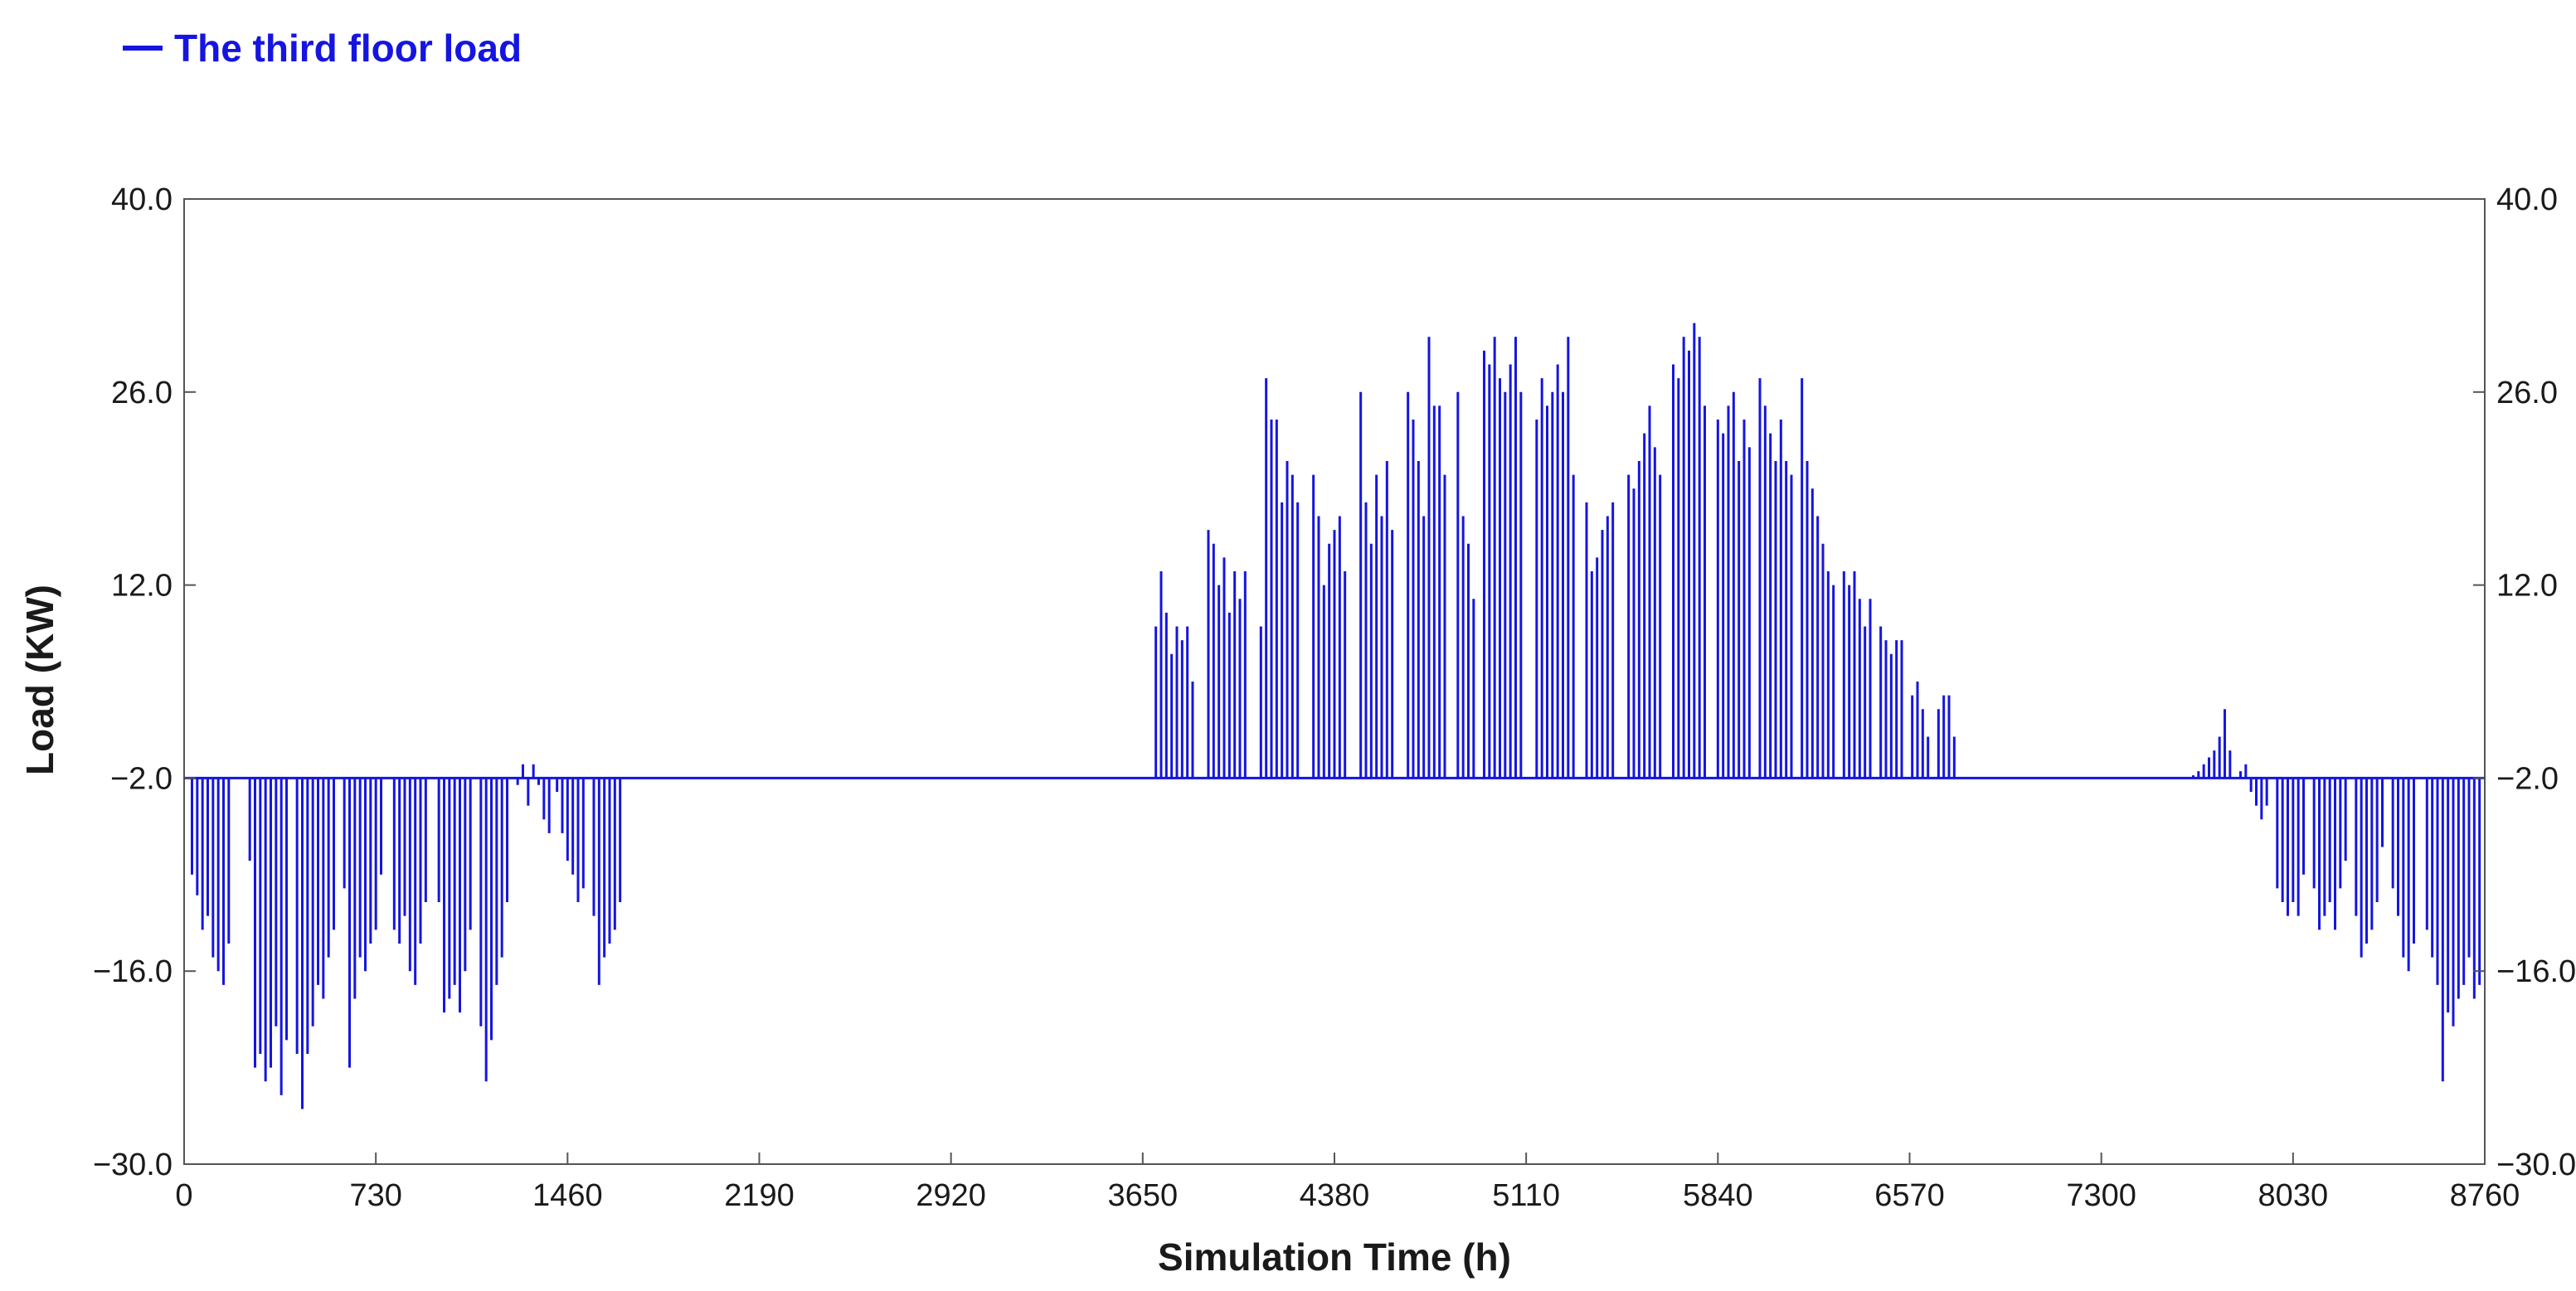 The height and width of the screenshot is (1291, 2576). Describe the element at coordinates (141, 778) in the screenshot. I see `y-tick-label-left: −2.0` at that location.